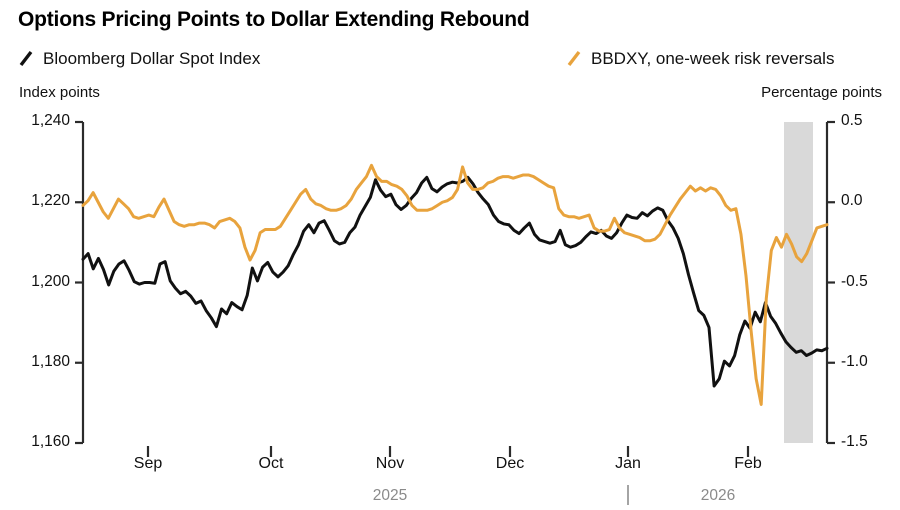 The width and height of the screenshot is (900, 510). What do you see at coordinates (390, 495) in the screenshot?
I see `x-axis-year-label: 2025` at bounding box center [390, 495].